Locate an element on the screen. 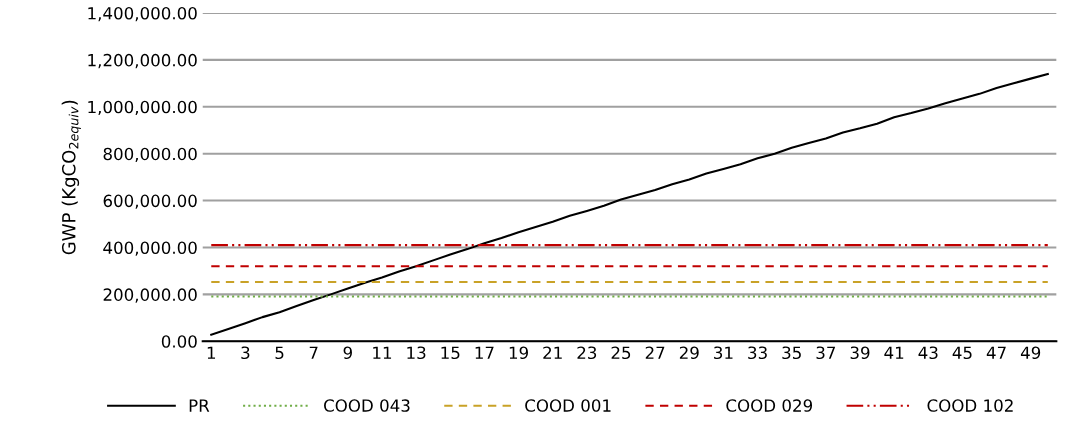  legend-label: PR is located at coordinates (199, 405).